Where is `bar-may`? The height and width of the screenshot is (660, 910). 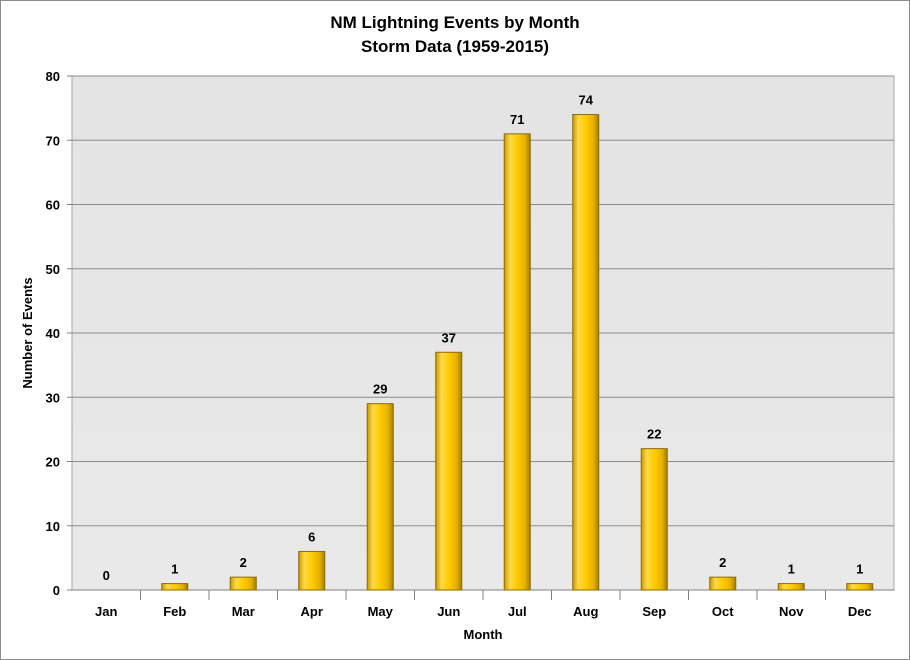 bar-may is located at coordinates (380, 497).